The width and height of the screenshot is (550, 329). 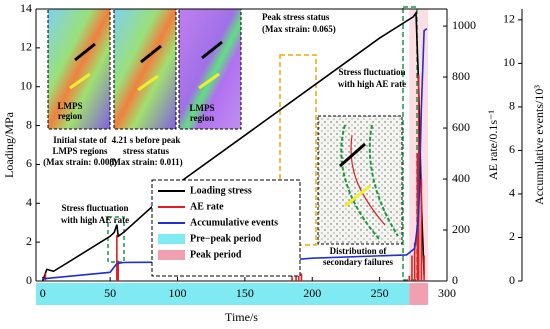 I want to click on y2-tick-label: 200, so click(x=461, y=229).